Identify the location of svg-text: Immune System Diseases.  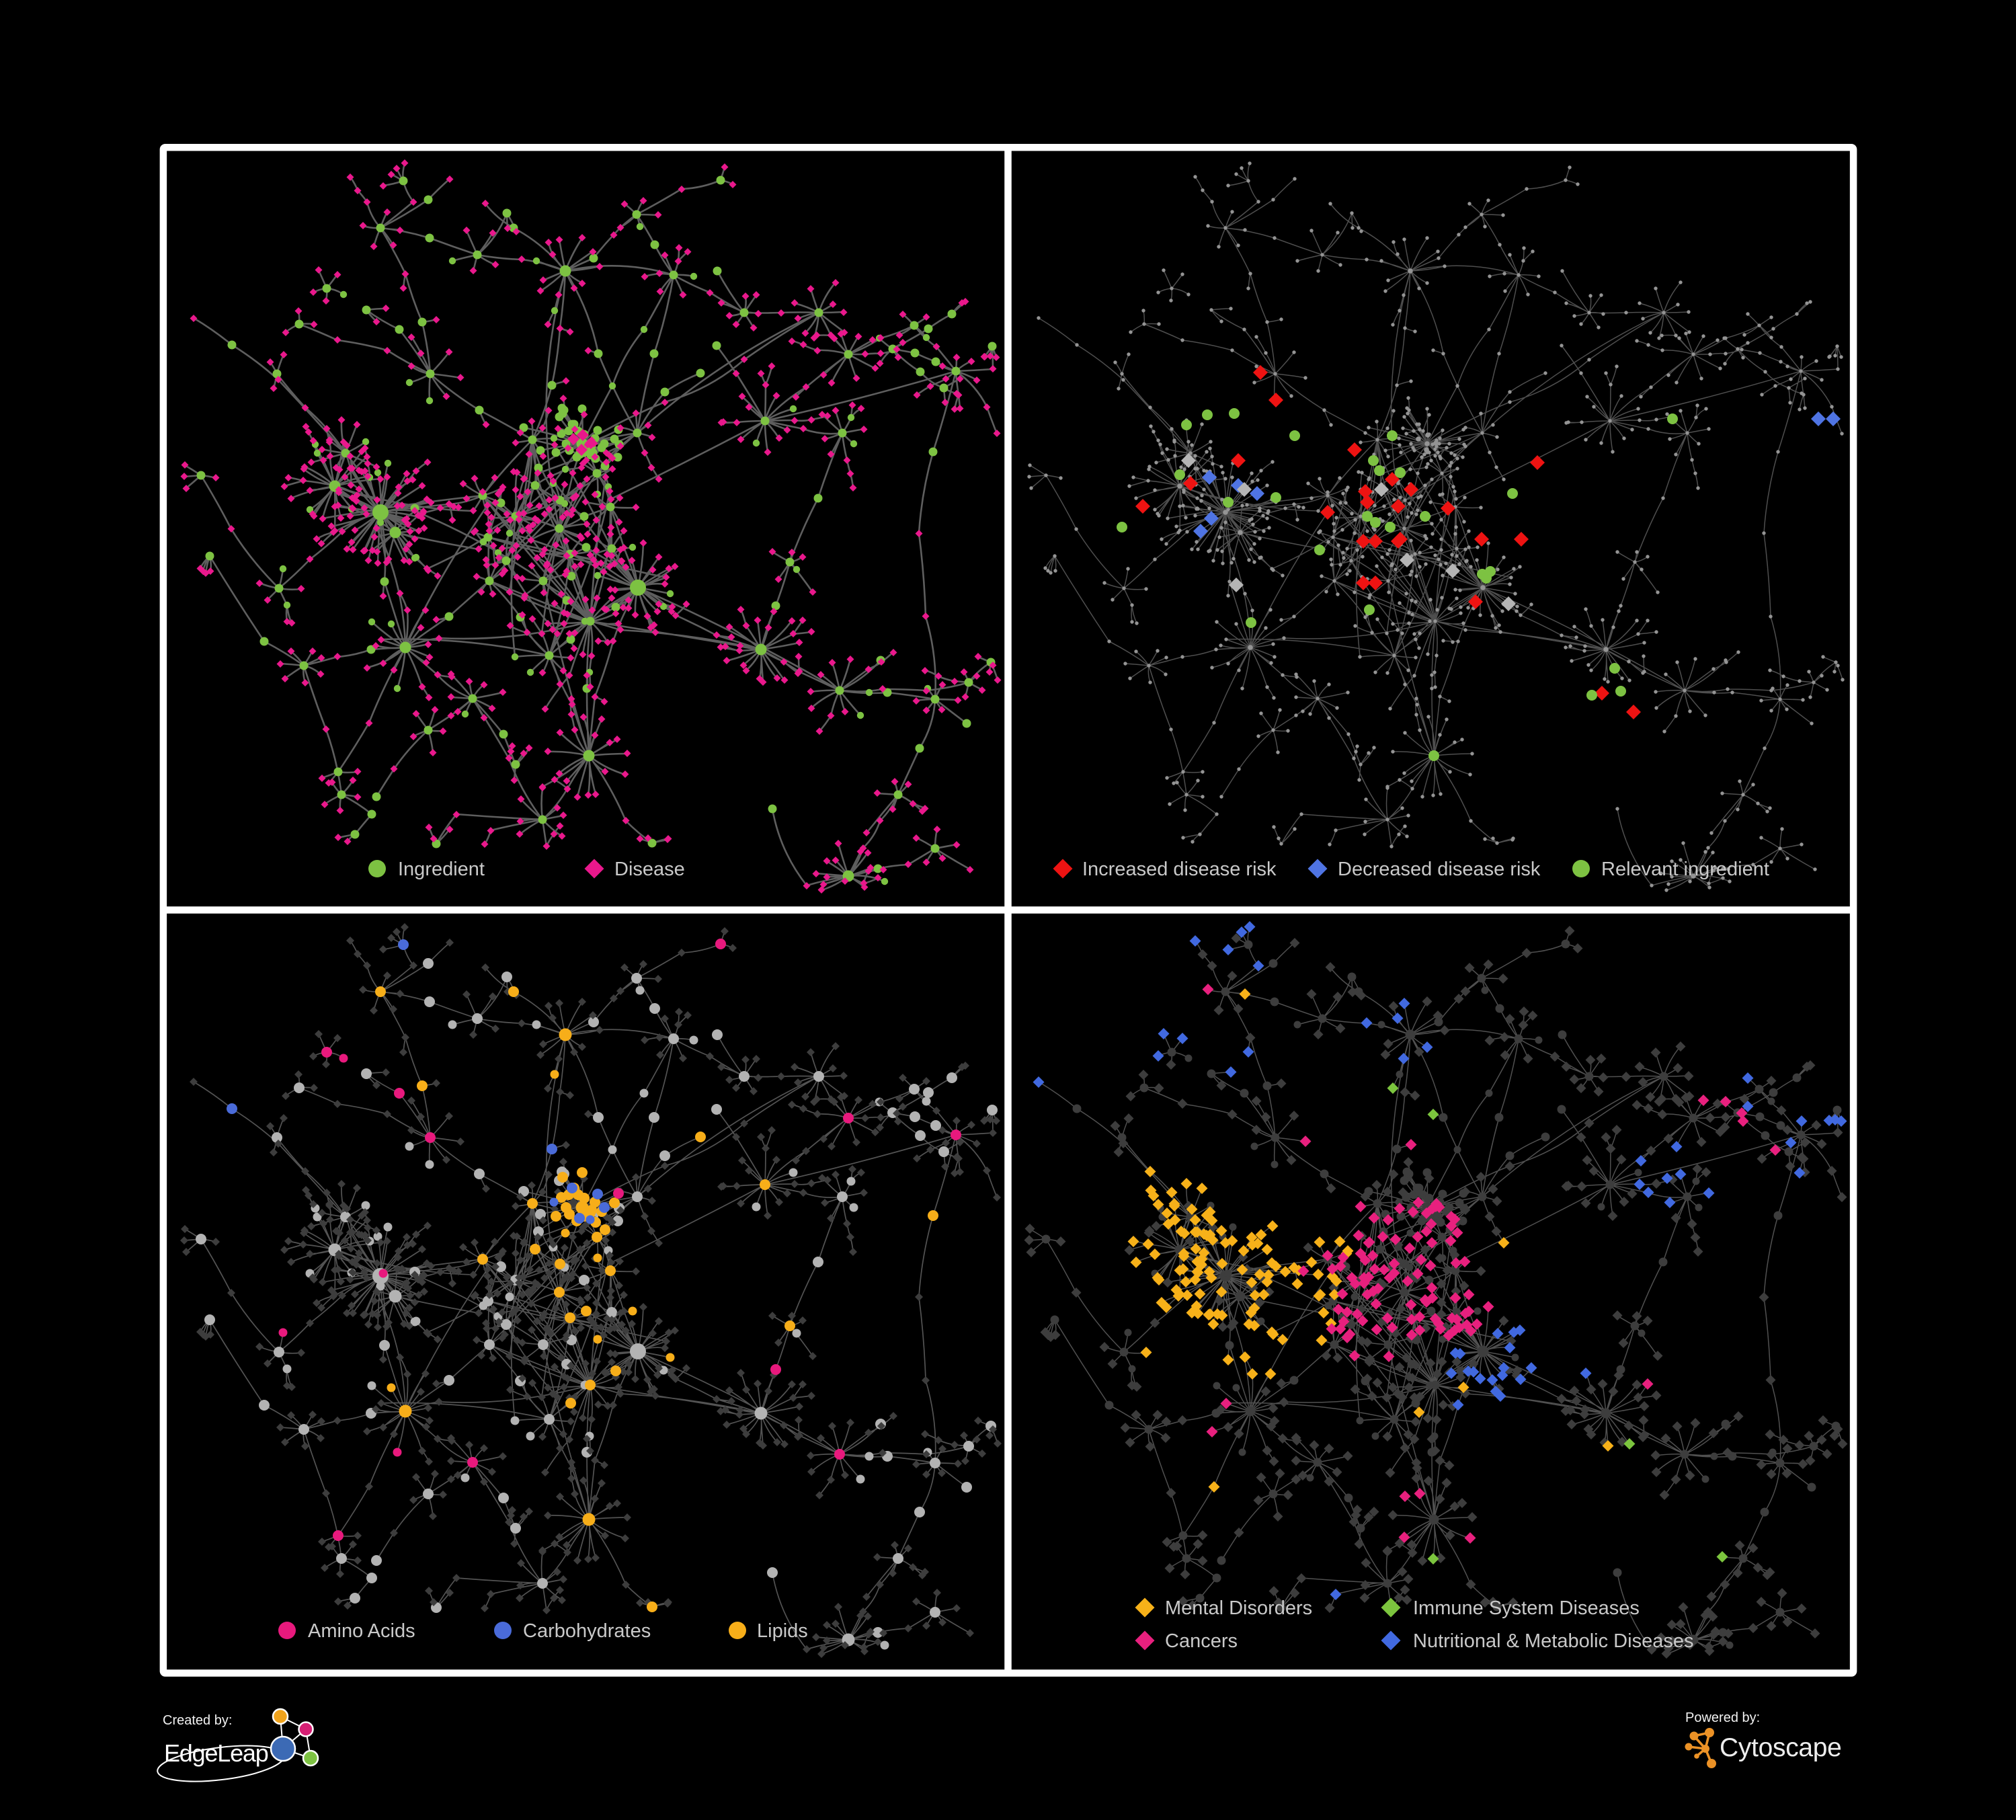
(1526, 1608).